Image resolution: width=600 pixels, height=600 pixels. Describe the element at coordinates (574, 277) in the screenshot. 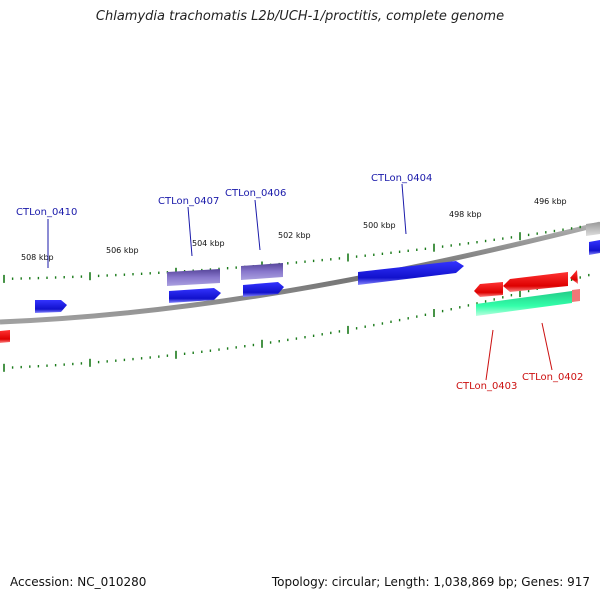

I see `gene-ctlon-0402-b` at that location.